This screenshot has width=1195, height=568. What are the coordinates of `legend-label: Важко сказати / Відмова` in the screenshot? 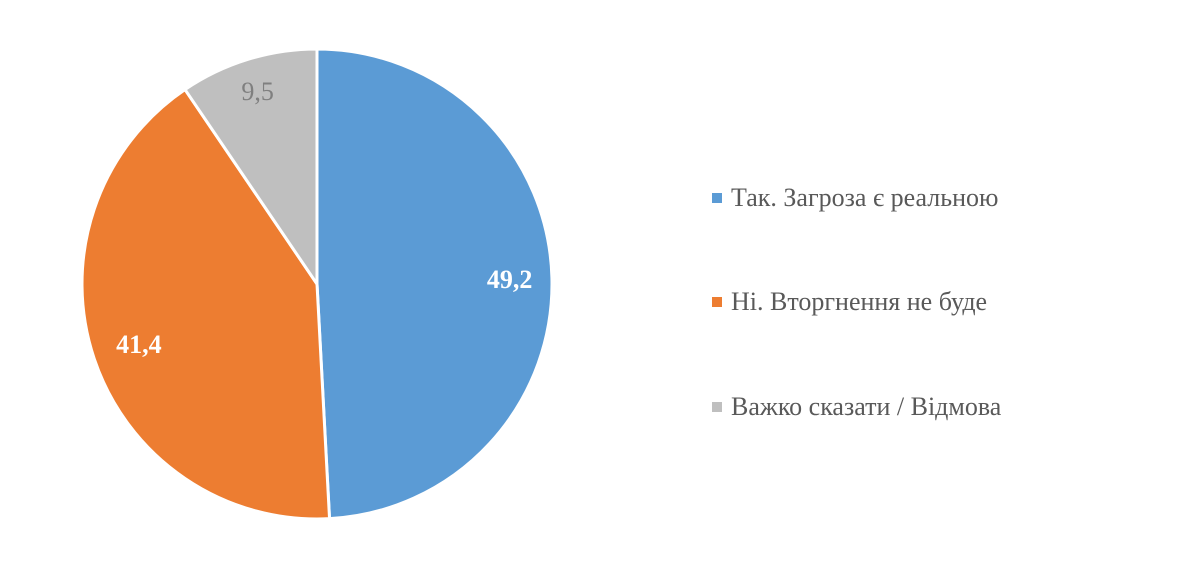 It's located at (866, 406).